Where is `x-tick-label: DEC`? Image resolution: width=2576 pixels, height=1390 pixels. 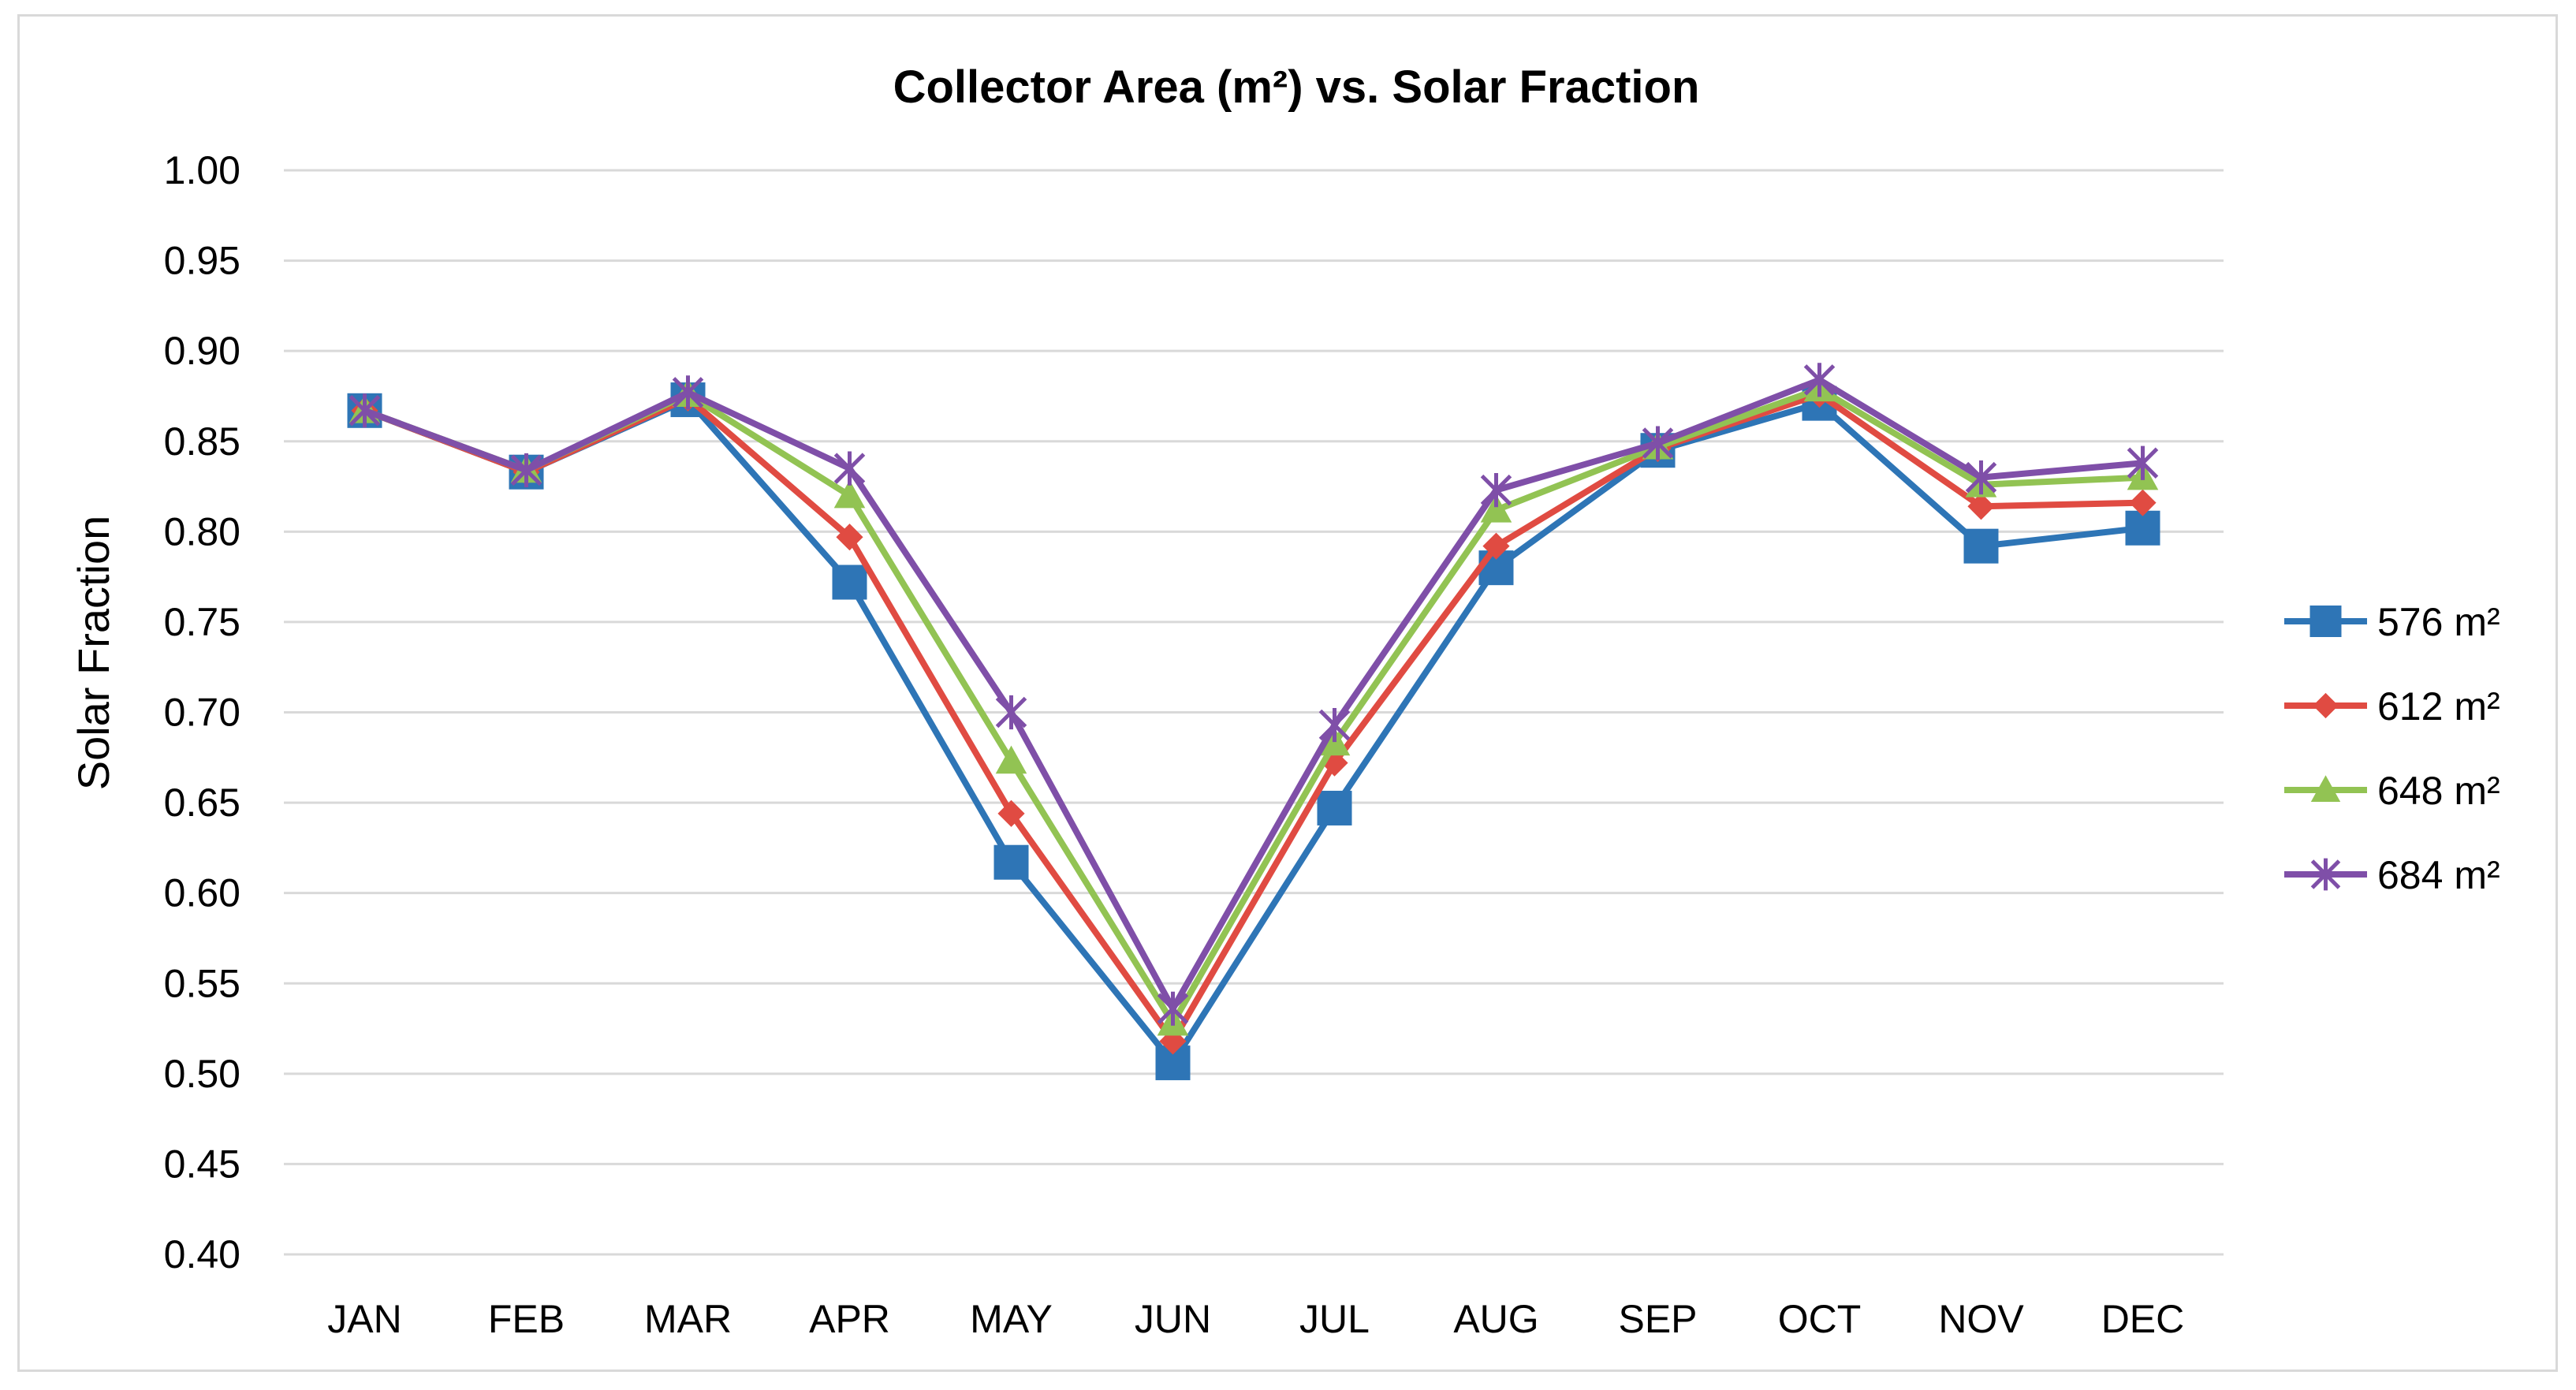 x-tick-label: DEC is located at coordinates (2143, 1319).